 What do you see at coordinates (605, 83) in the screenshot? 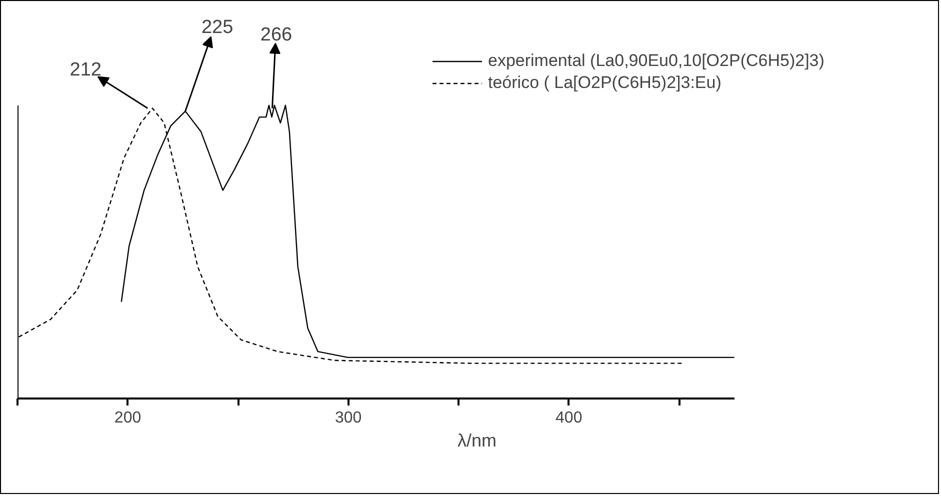
I see `legend-label: teórico ( La[O2P(C6H5)2]3:Eu)` at bounding box center [605, 83].